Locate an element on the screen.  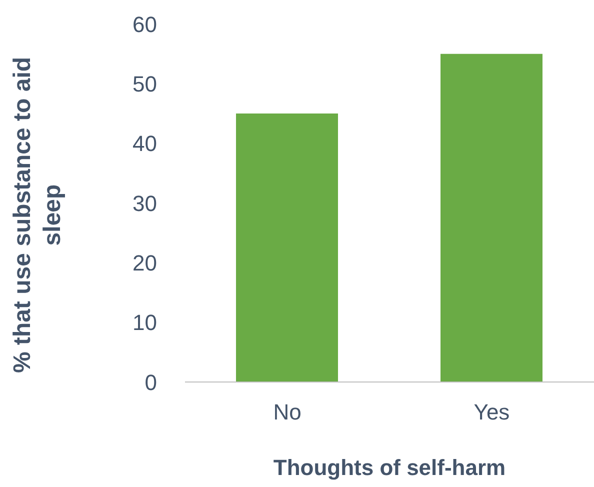
x-axis-title: Thoughts of self-harm is located at coordinates (389, 467).